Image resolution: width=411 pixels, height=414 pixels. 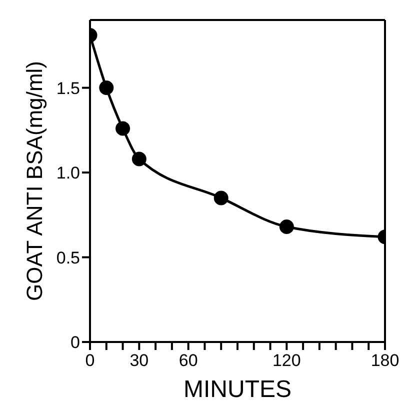 What do you see at coordinates (68, 173) in the screenshot?
I see `y-tick-label: 1.0` at bounding box center [68, 173].